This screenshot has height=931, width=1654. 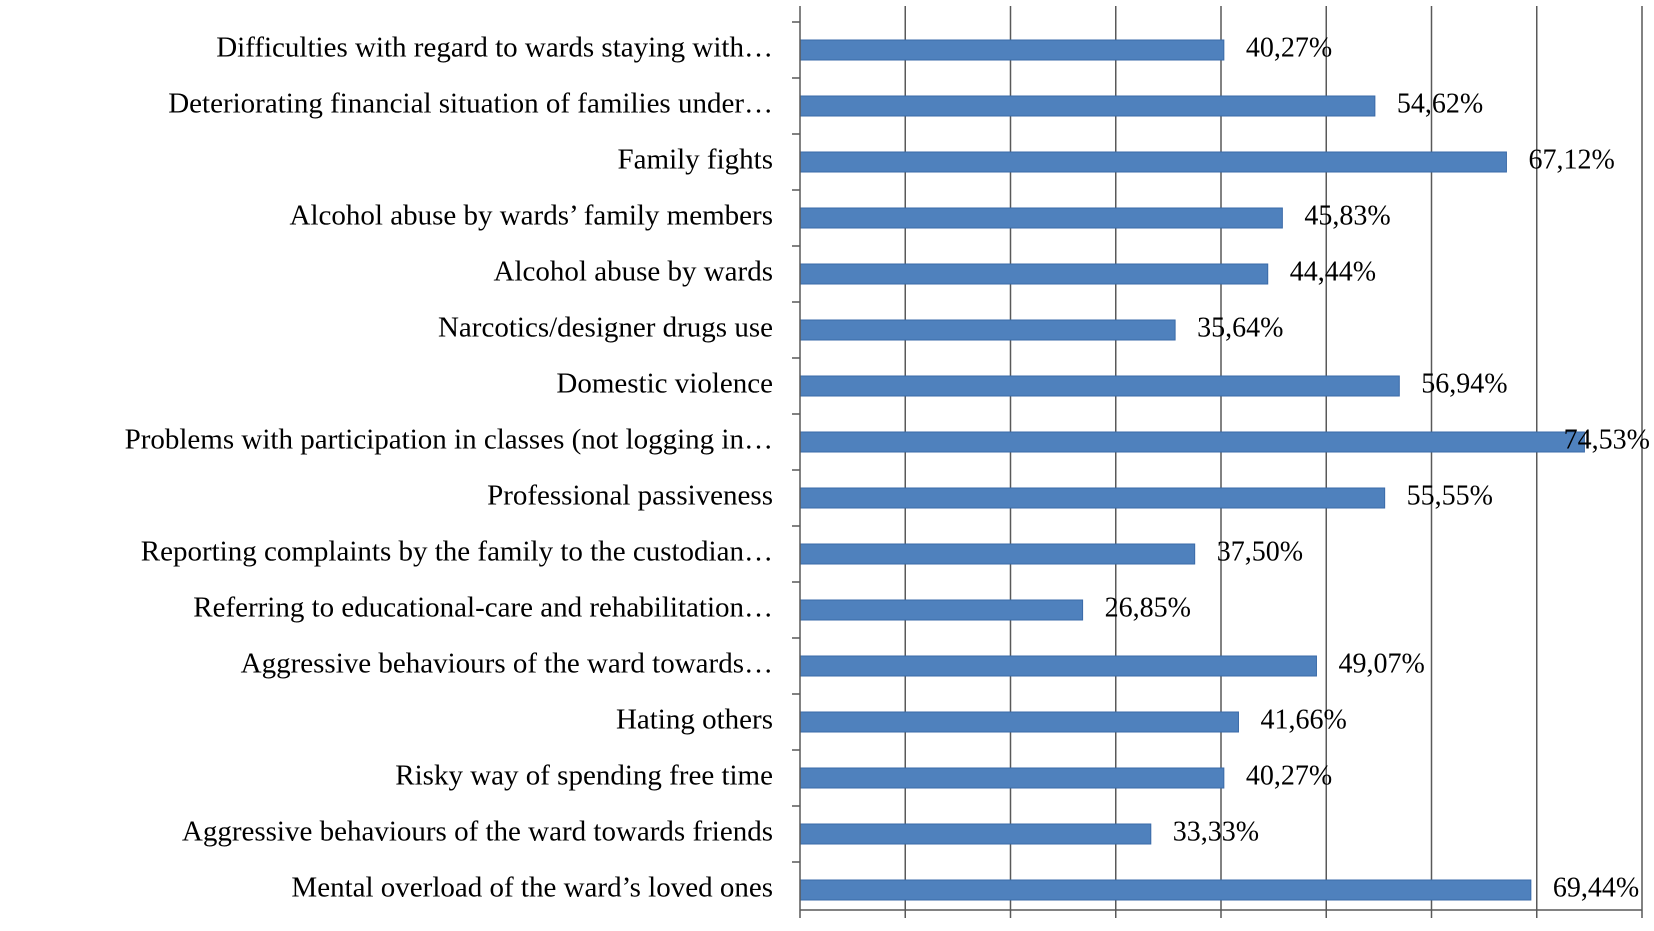 What do you see at coordinates (1347, 215) in the screenshot?
I see `value-label-3: 45,83%` at bounding box center [1347, 215].